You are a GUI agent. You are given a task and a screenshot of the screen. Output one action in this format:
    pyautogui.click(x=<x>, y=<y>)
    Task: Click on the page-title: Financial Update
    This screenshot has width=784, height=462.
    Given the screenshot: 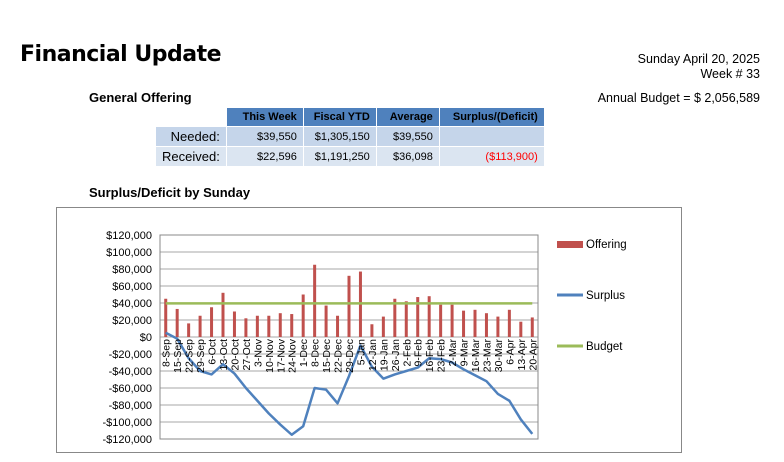 What is the action you would take?
    pyautogui.click(x=121, y=54)
    